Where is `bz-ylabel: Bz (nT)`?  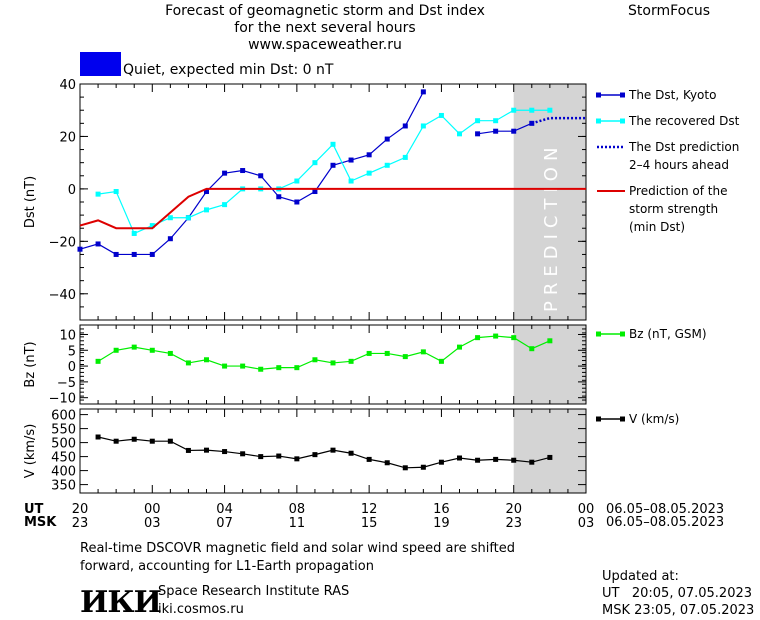
bz-ylabel: Bz (nT) is located at coordinates (30, 364).